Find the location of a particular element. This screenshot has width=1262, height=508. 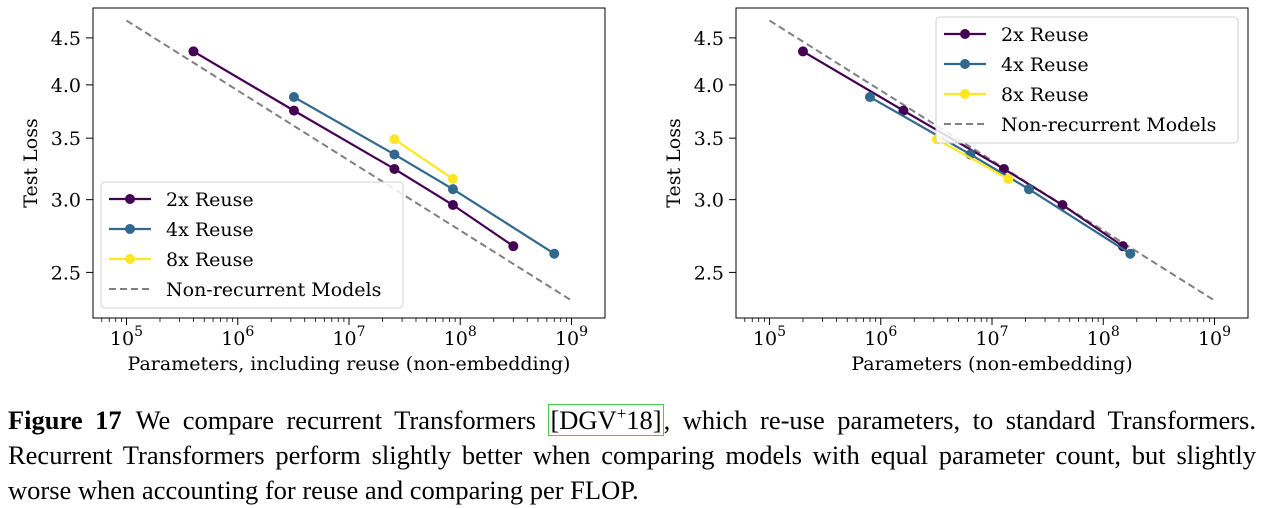

citation-key: DGV is located at coordinates (588, 419).